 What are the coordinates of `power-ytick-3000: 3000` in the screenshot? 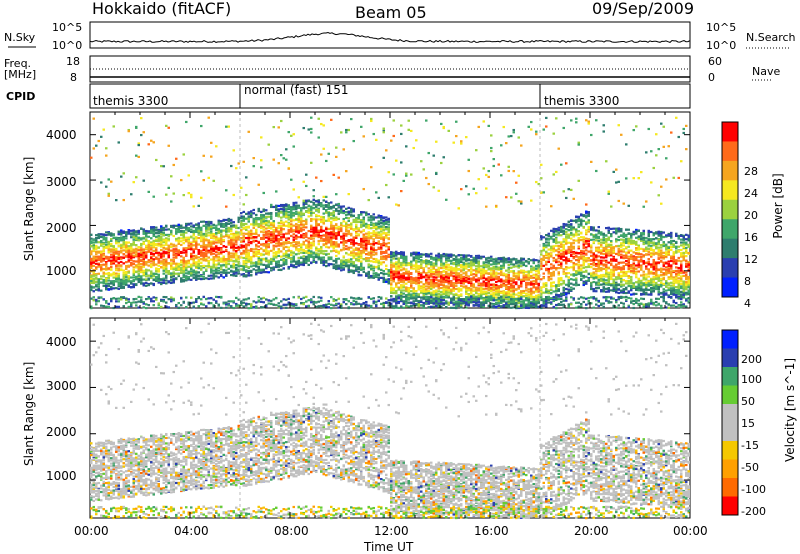 It's located at (61, 182).